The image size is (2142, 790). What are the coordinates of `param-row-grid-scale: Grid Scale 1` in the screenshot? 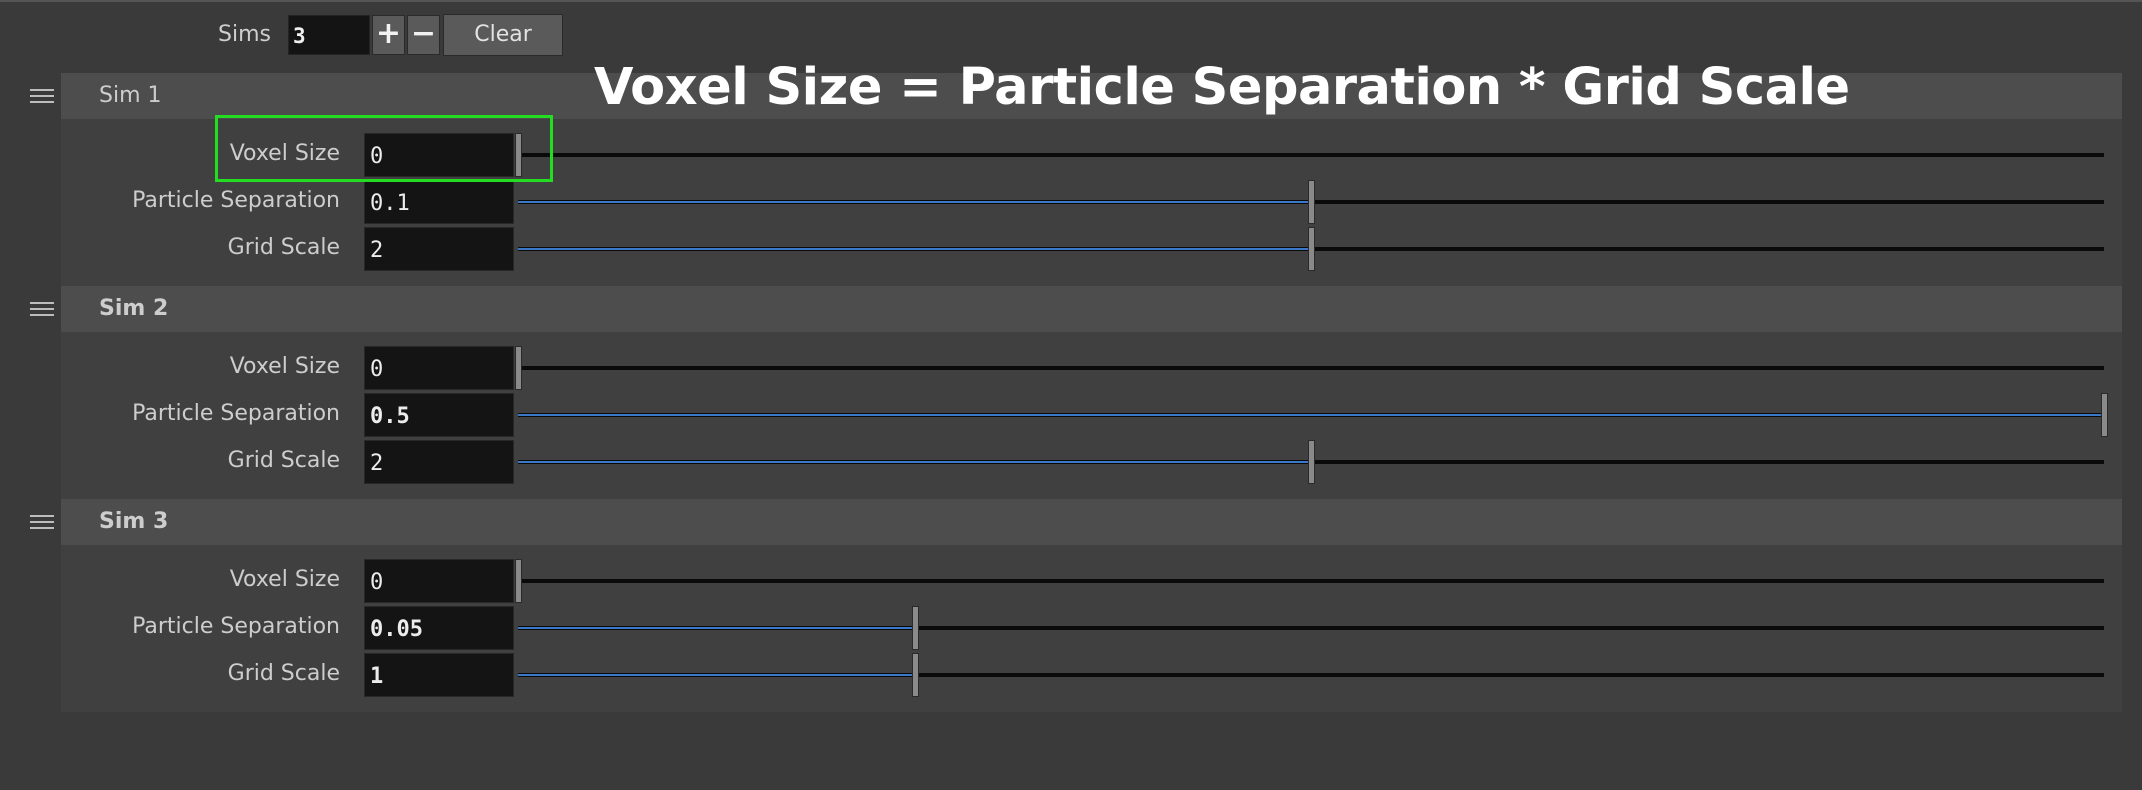 It's located at (1071, 675).